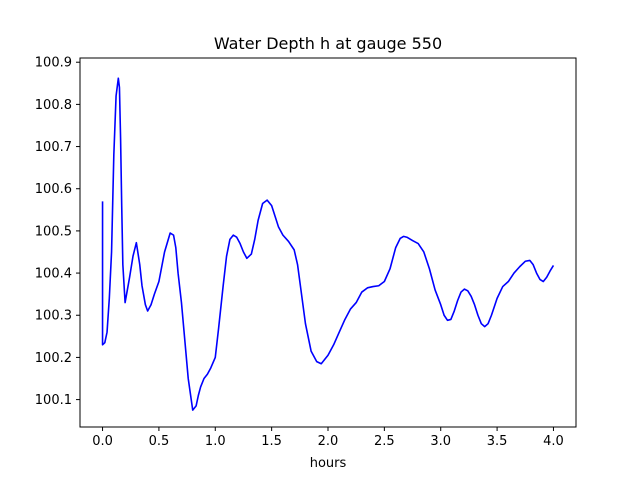 This screenshot has height=480, width=640. What do you see at coordinates (384, 441) in the screenshot?
I see `x-tick-label: 2.5` at bounding box center [384, 441].